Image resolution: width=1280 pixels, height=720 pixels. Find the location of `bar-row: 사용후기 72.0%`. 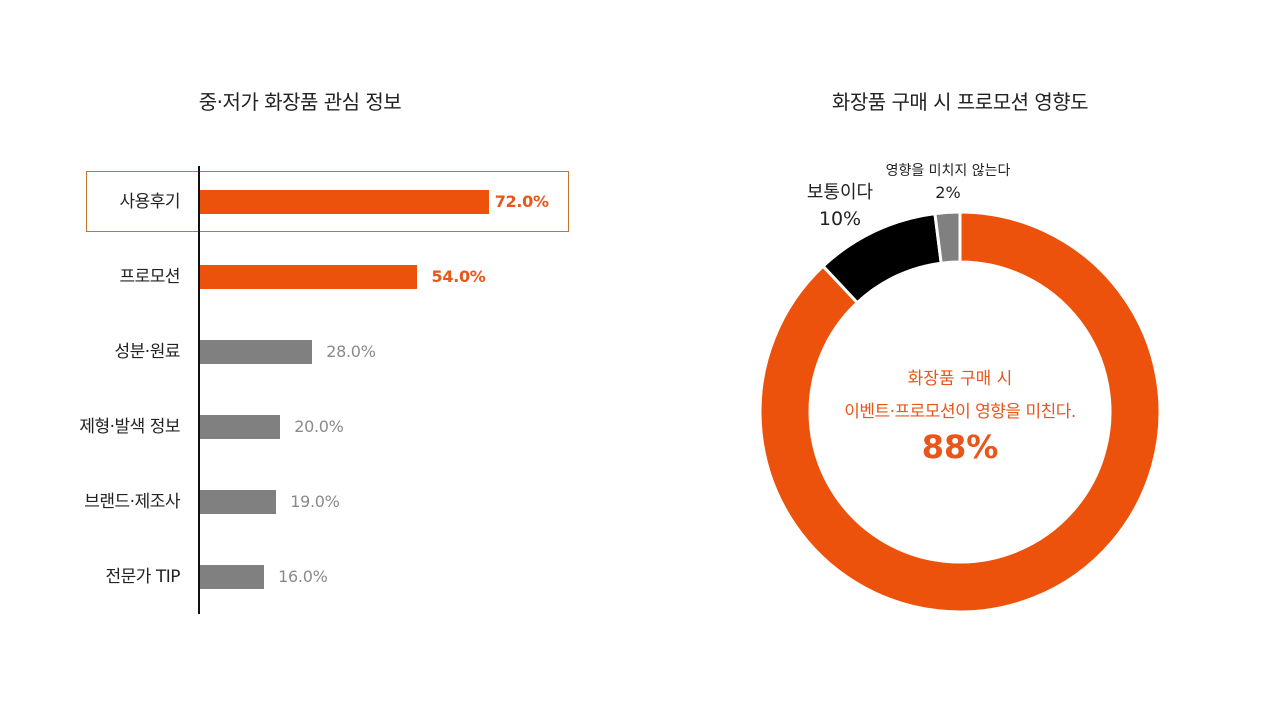

bar-row: 사용후기 72.0% is located at coordinates (640, 202).